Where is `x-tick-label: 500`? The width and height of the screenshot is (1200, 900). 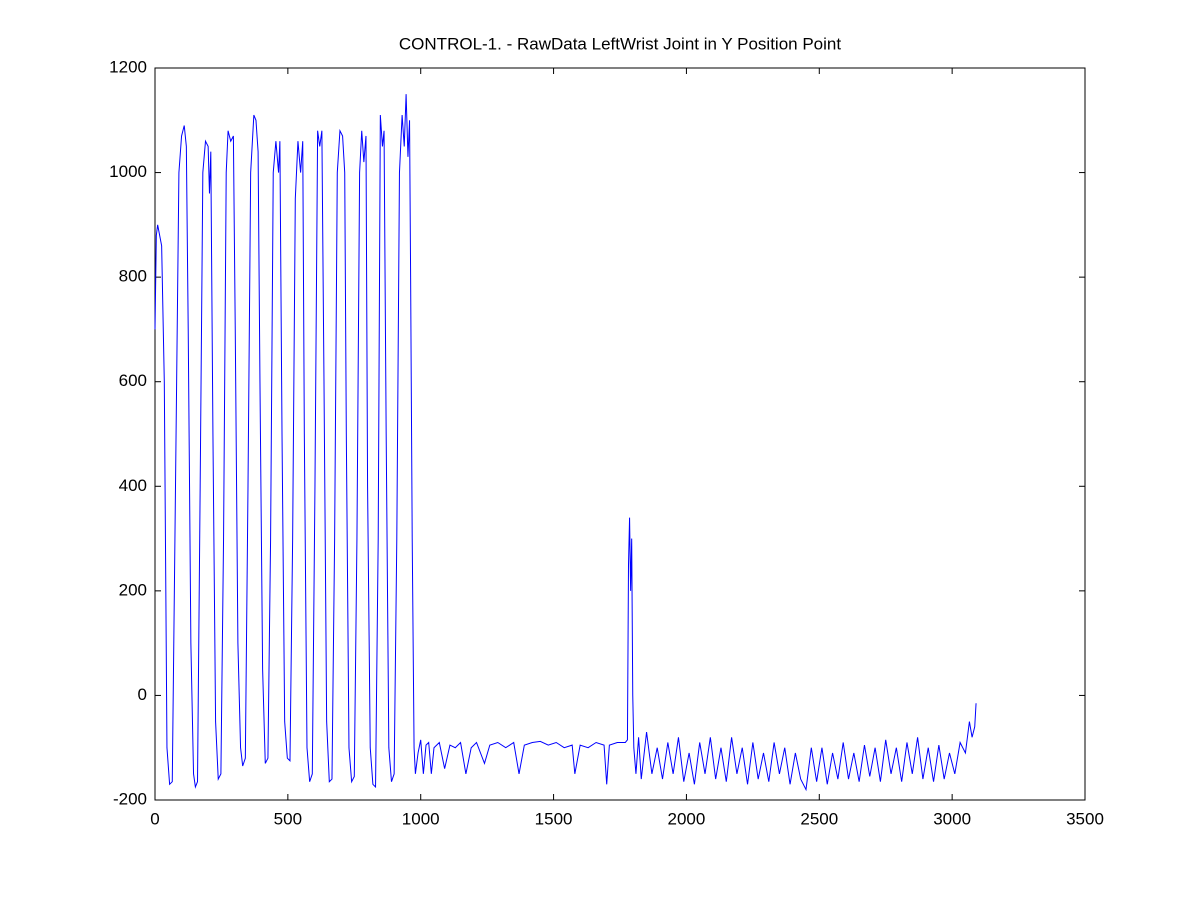 x-tick-label: 500 is located at coordinates (288, 818).